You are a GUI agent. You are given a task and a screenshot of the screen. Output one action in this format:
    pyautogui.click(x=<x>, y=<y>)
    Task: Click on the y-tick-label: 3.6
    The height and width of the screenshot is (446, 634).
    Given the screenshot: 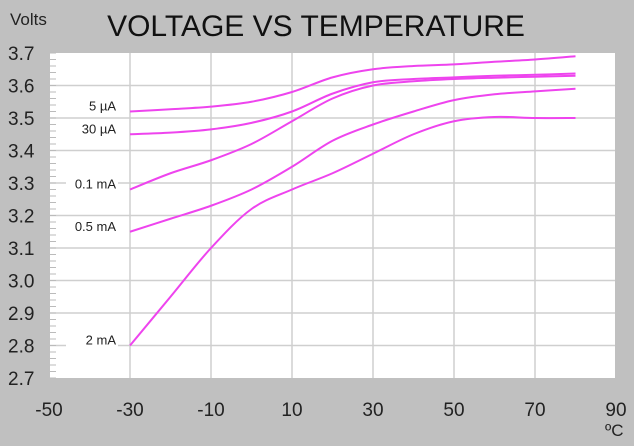 What is the action you would take?
    pyautogui.click(x=21, y=87)
    